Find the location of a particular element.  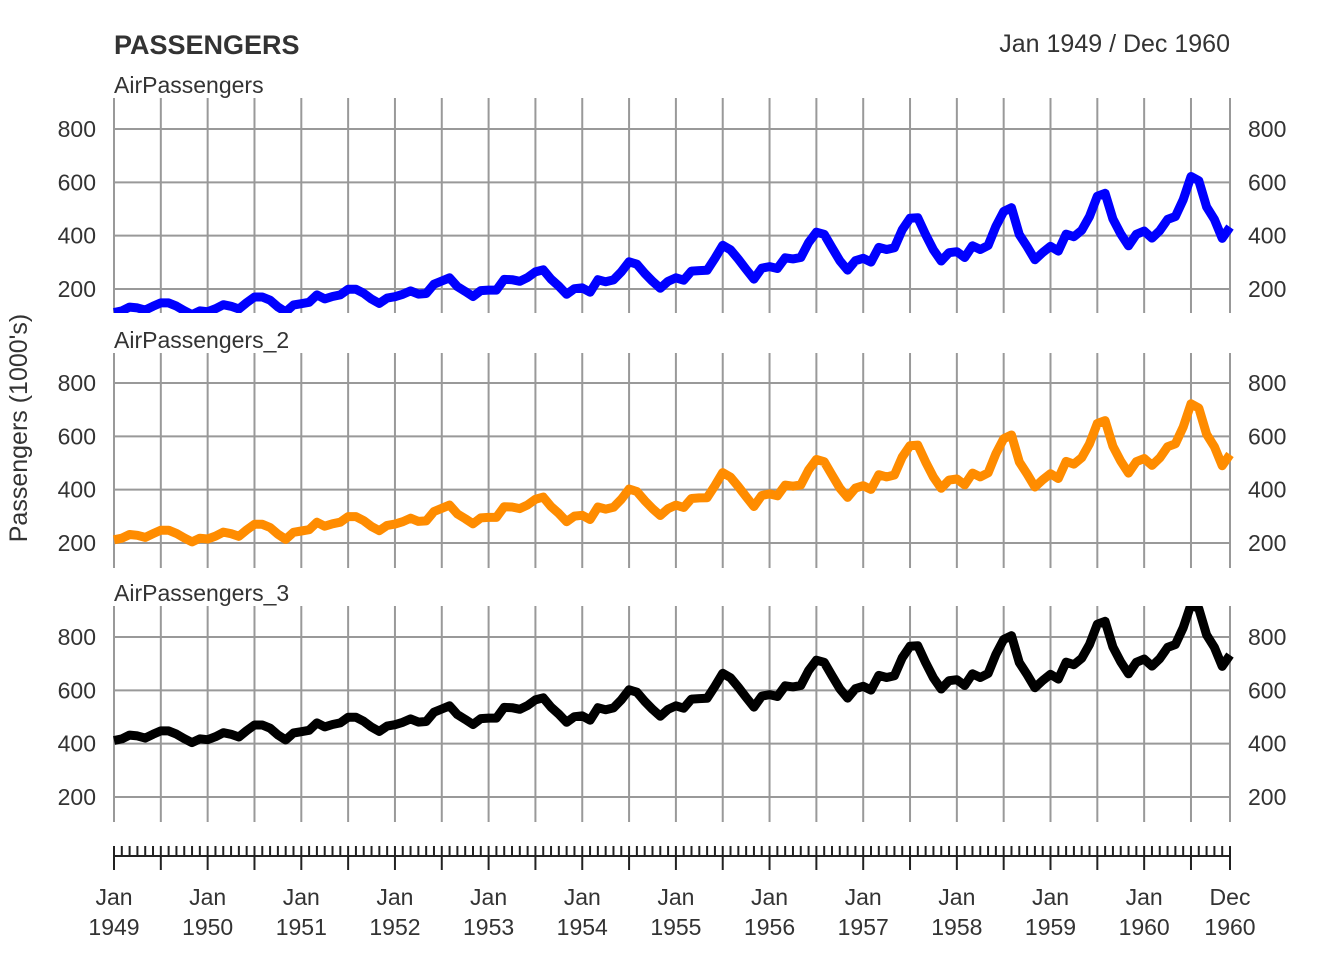

x-tick-label-year: 1958 is located at coordinates (956, 927).